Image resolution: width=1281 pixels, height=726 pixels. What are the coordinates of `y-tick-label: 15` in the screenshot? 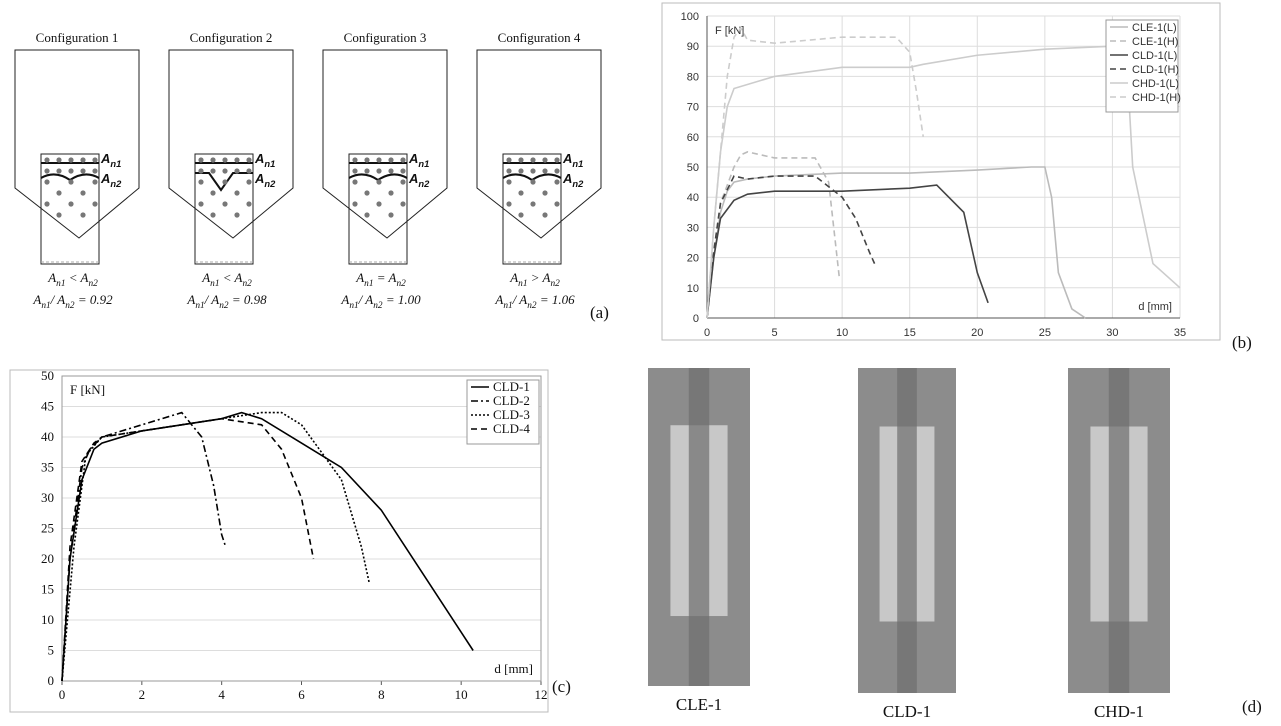 It's located at (47, 589).